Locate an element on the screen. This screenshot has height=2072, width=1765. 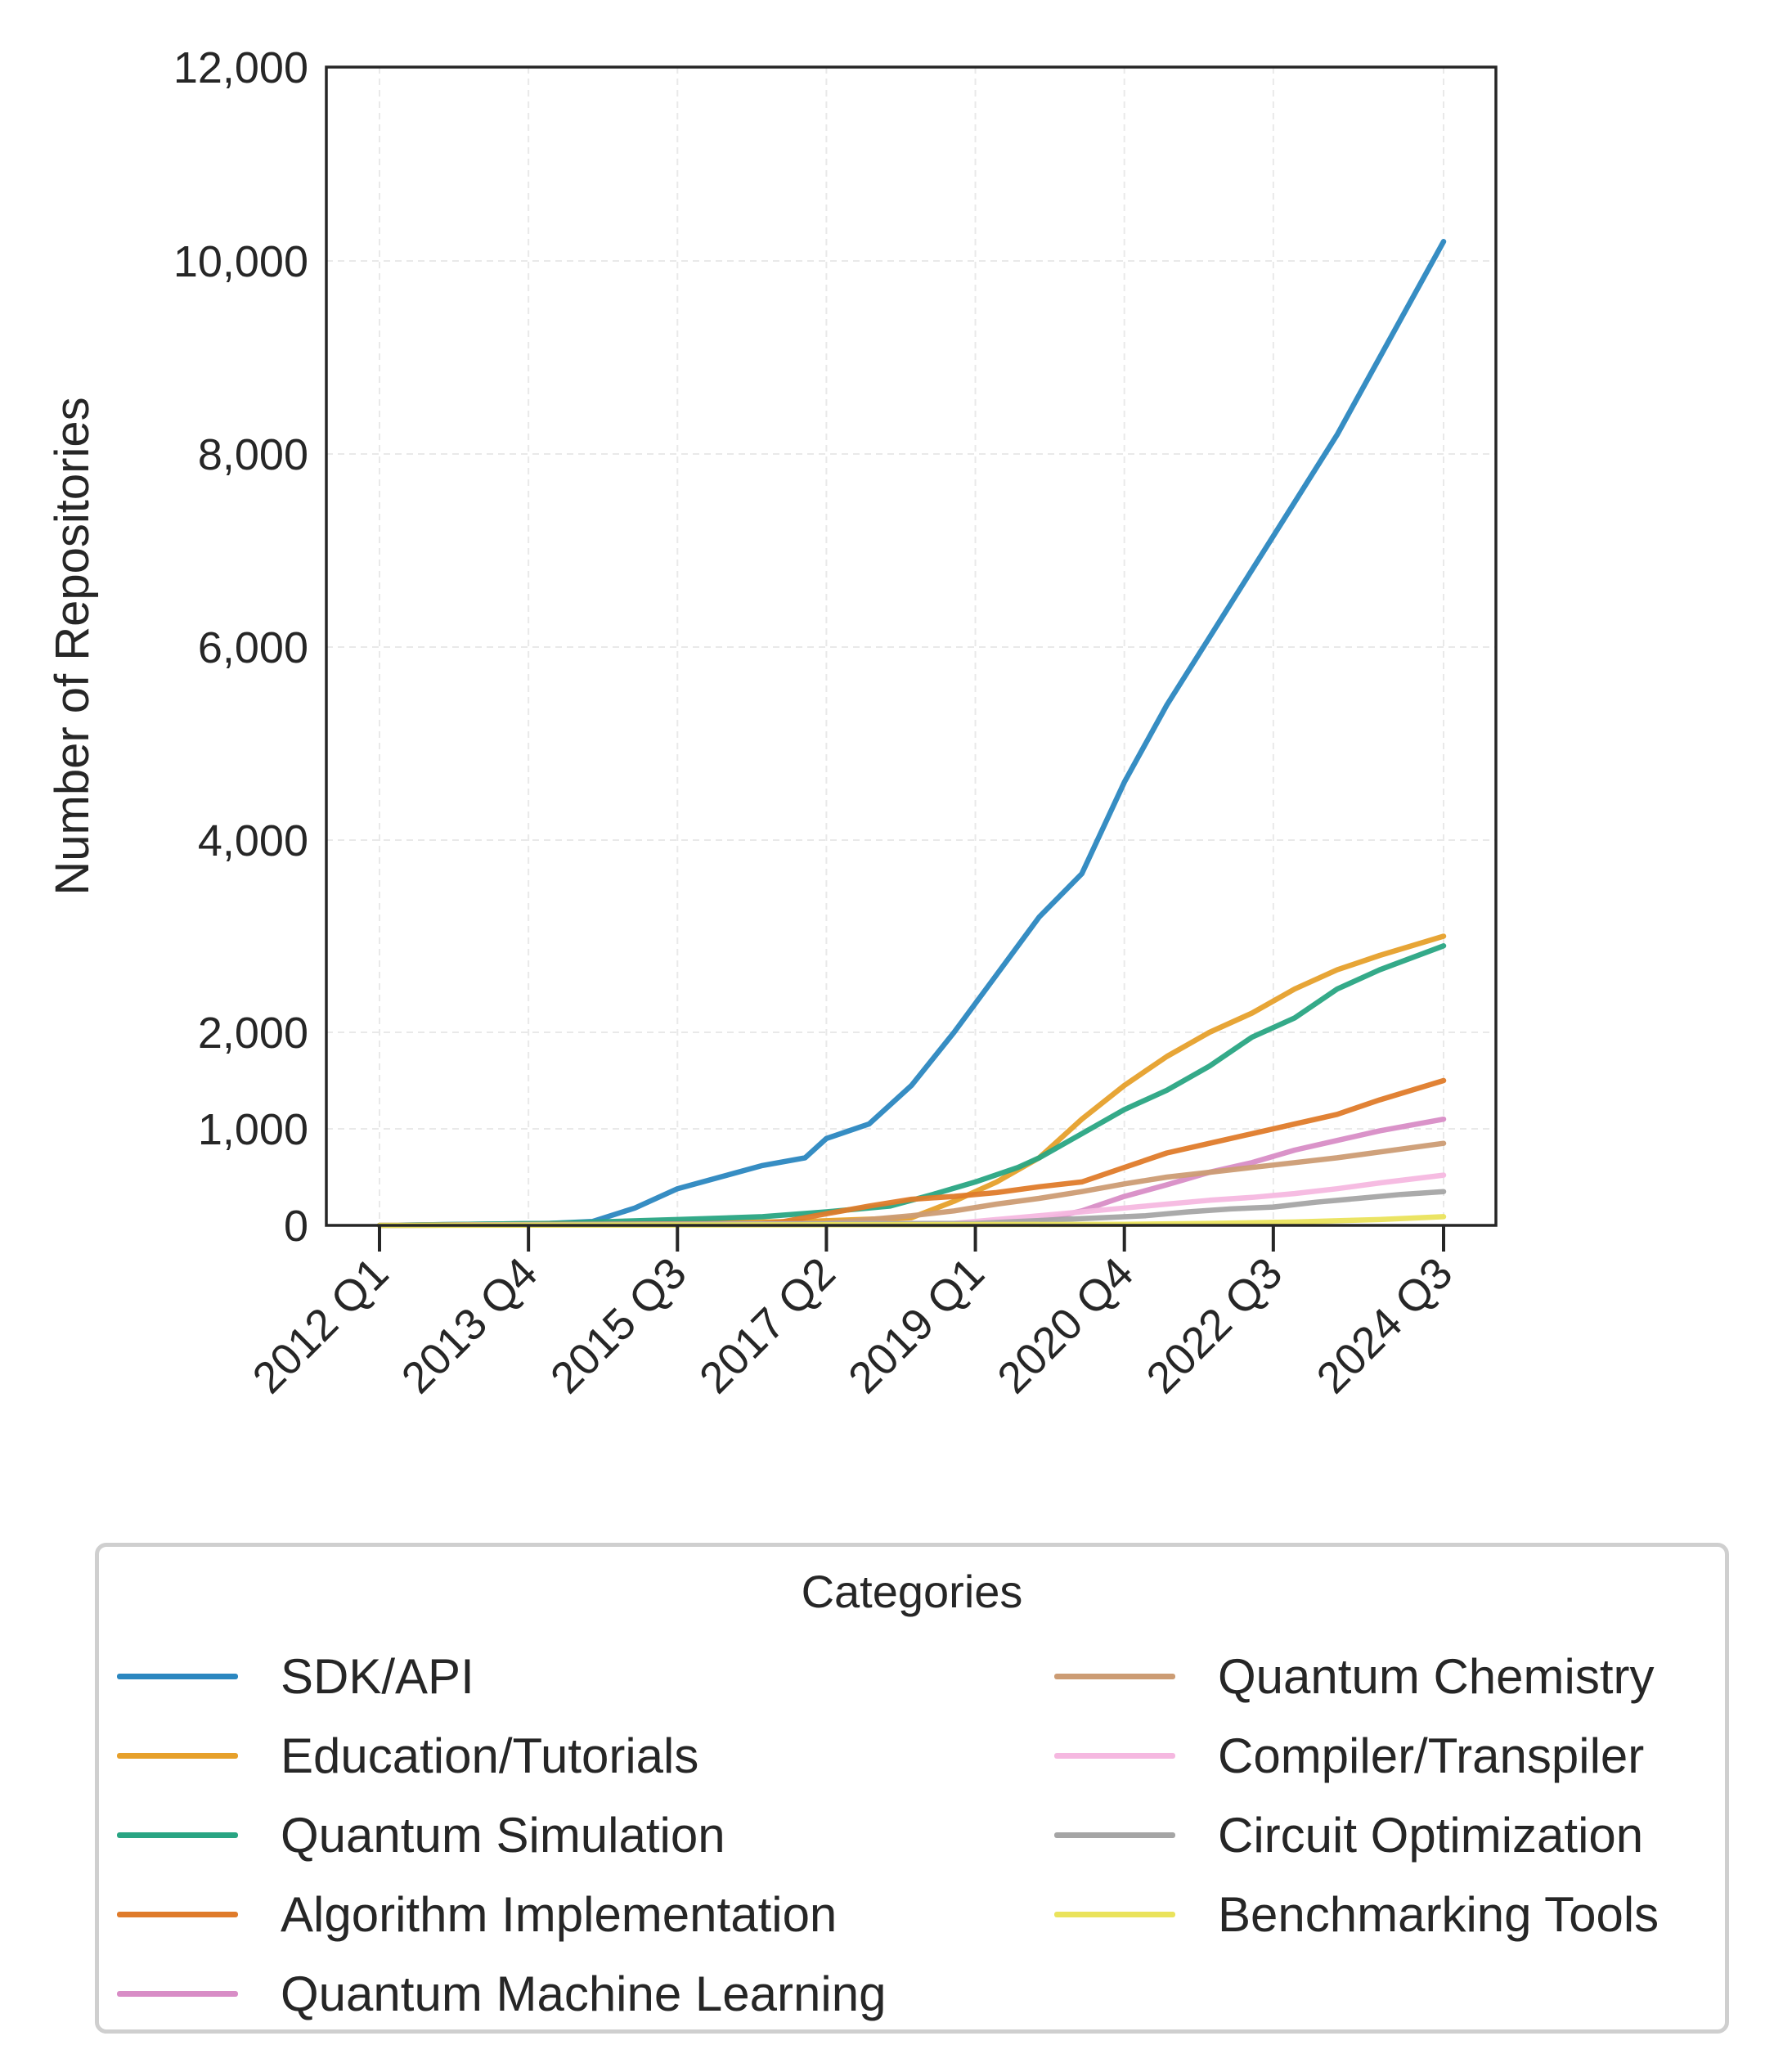
legend-entry: SDK/API is located at coordinates (501, 1676).